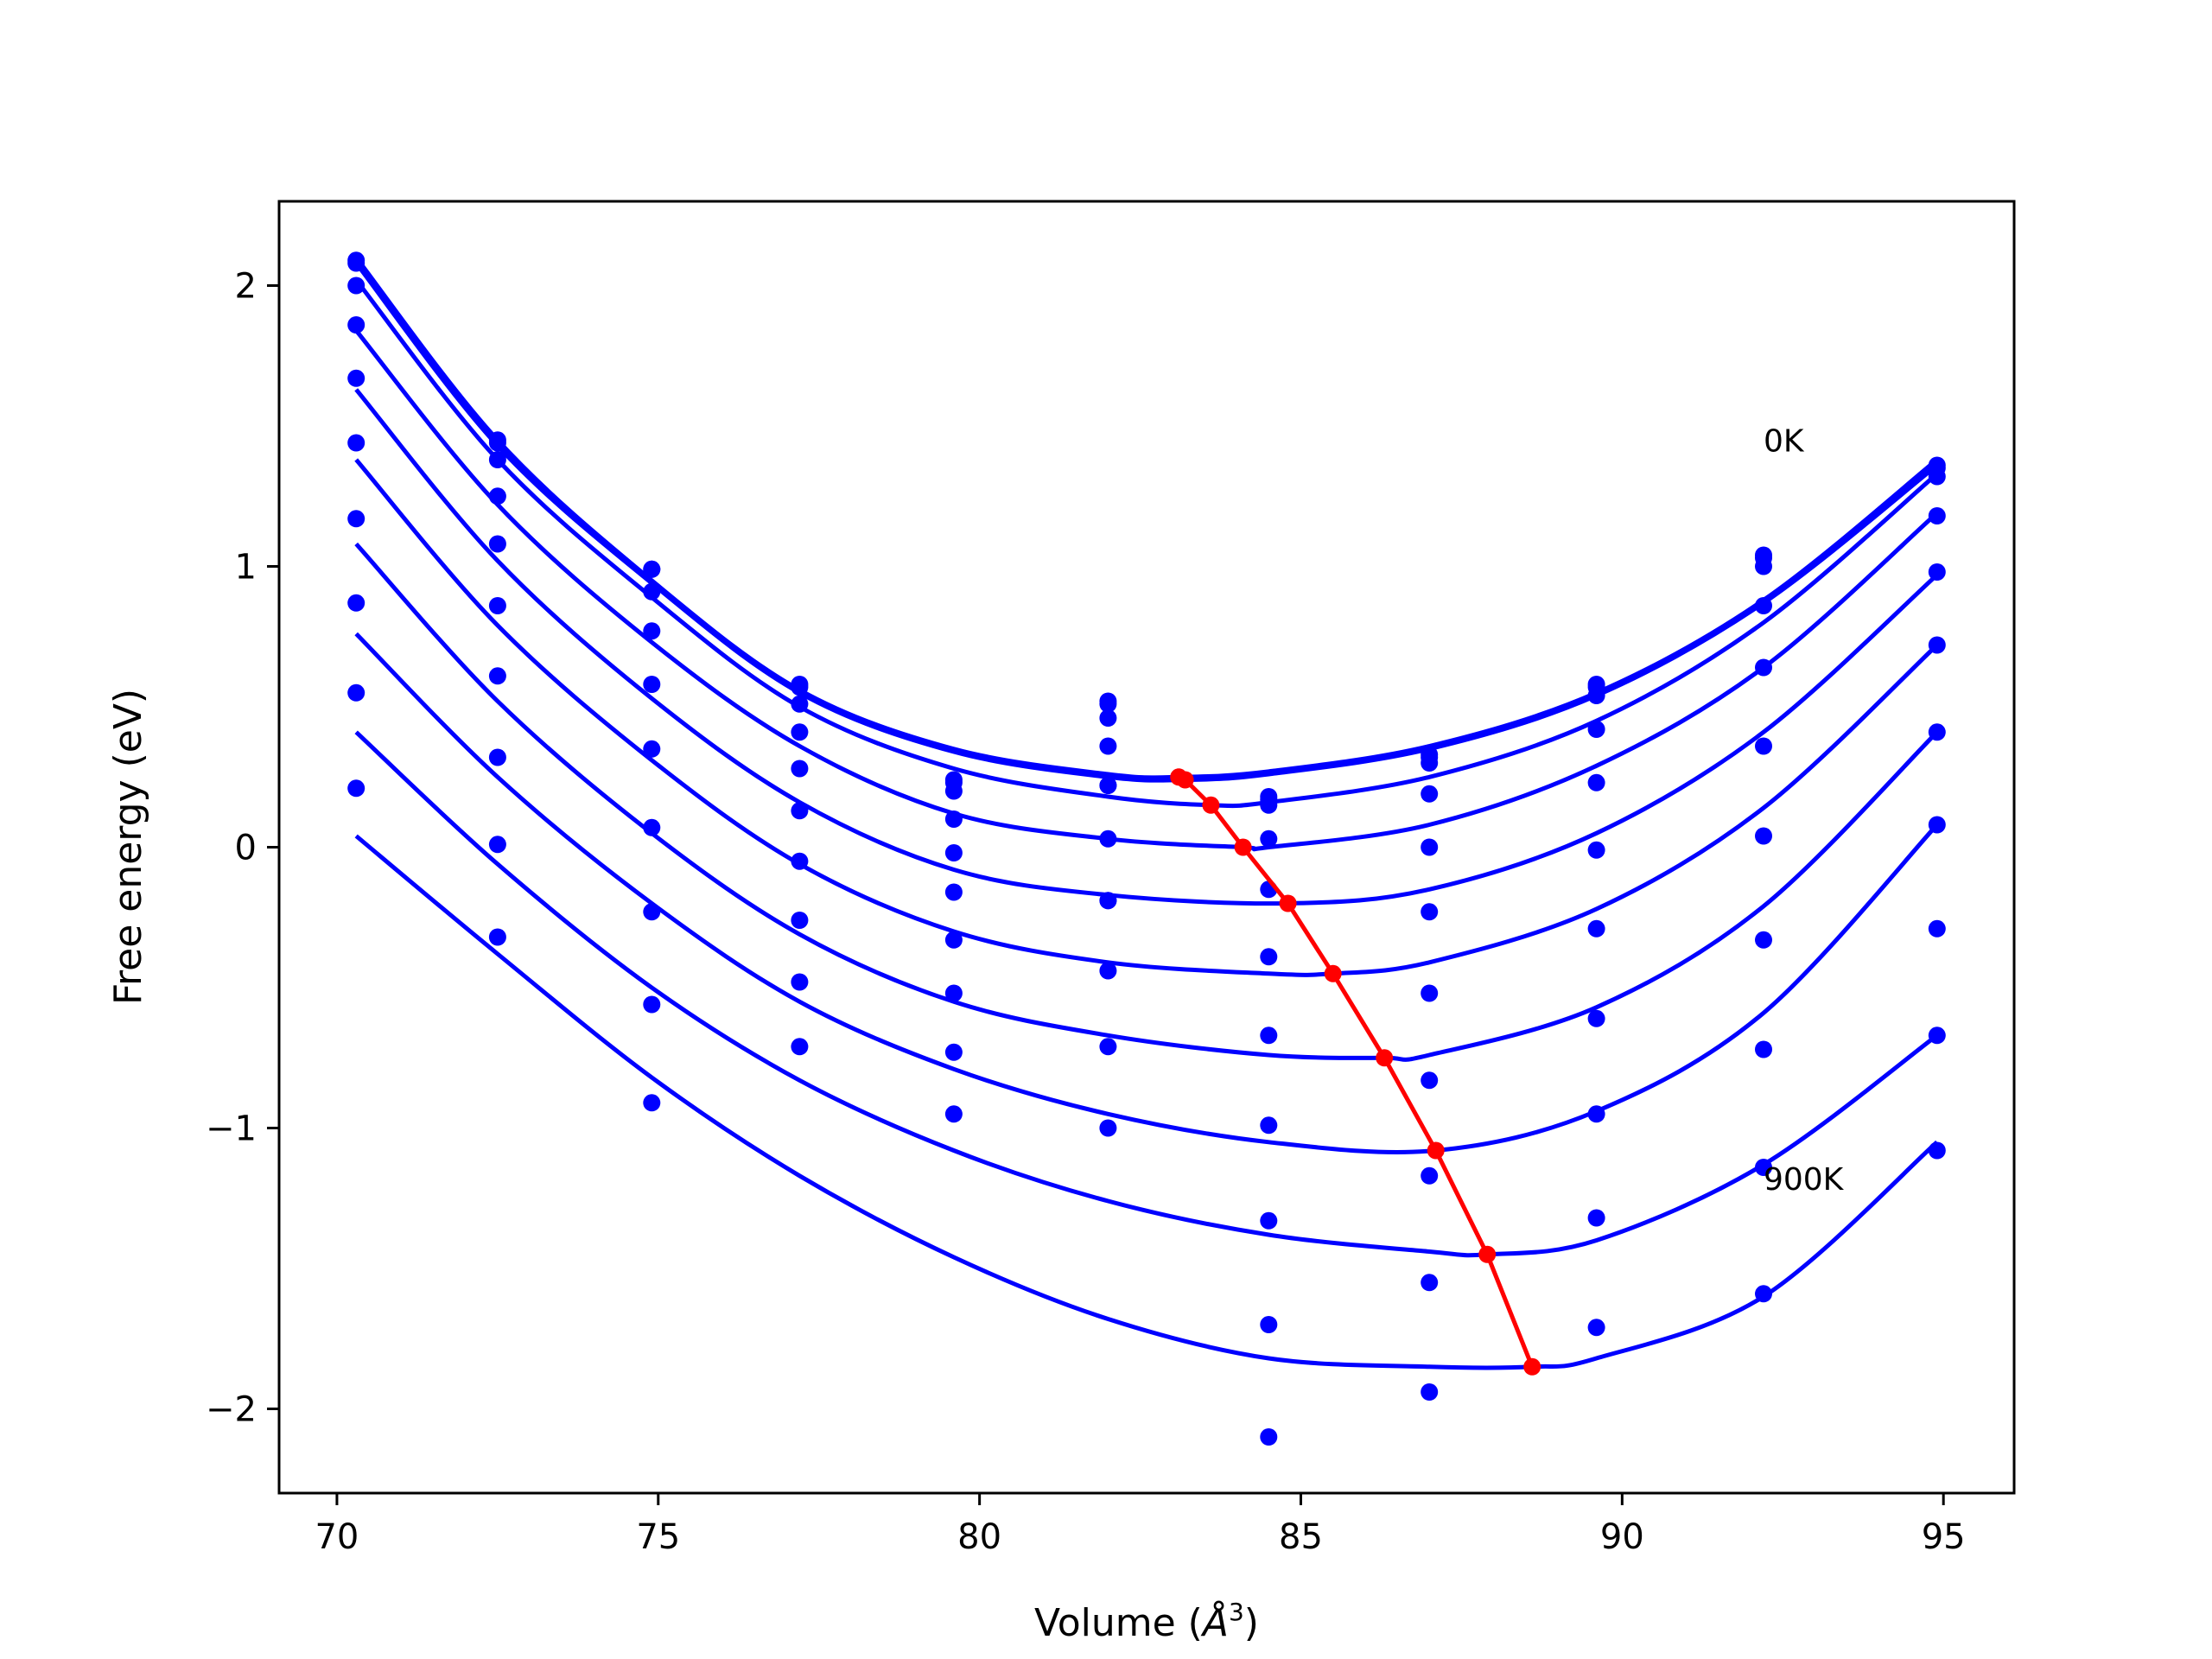  I want to click on annotation-label: 900K, so click(1804, 1180).